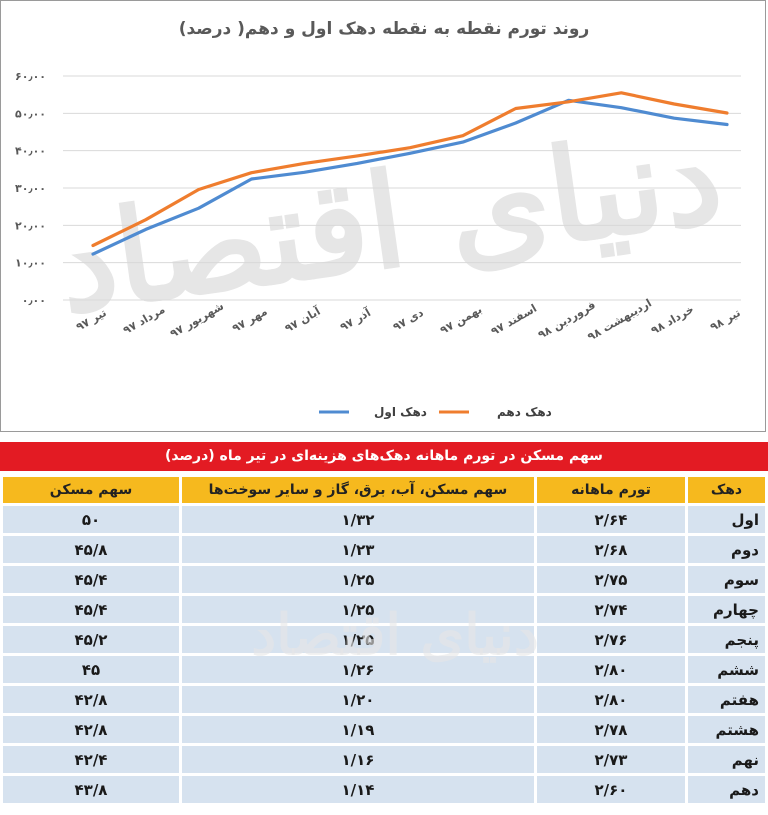 This screenshot has height=815, width=768. Describe the element at coordinates (358, 519) in the screenshot. I see `cell-fuel-share: ۱/۳۲` at that location.